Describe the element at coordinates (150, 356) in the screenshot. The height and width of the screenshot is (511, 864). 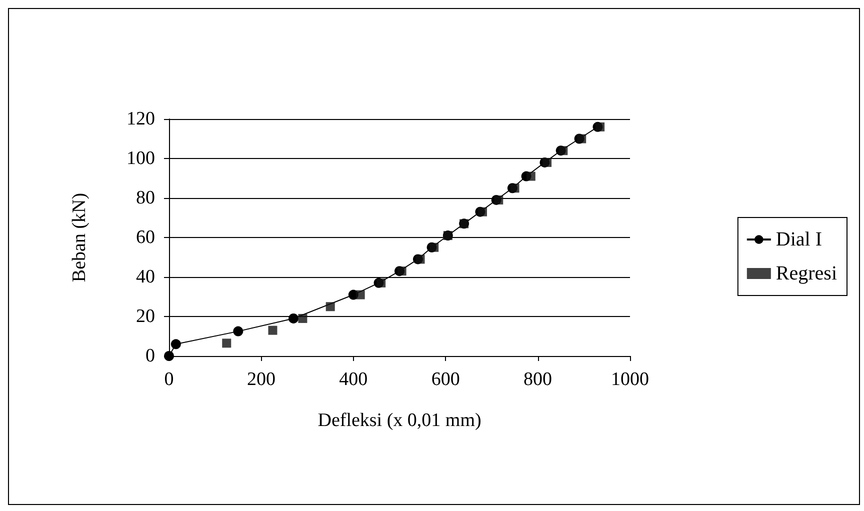
I see `y-tick-label: 0` at that location.